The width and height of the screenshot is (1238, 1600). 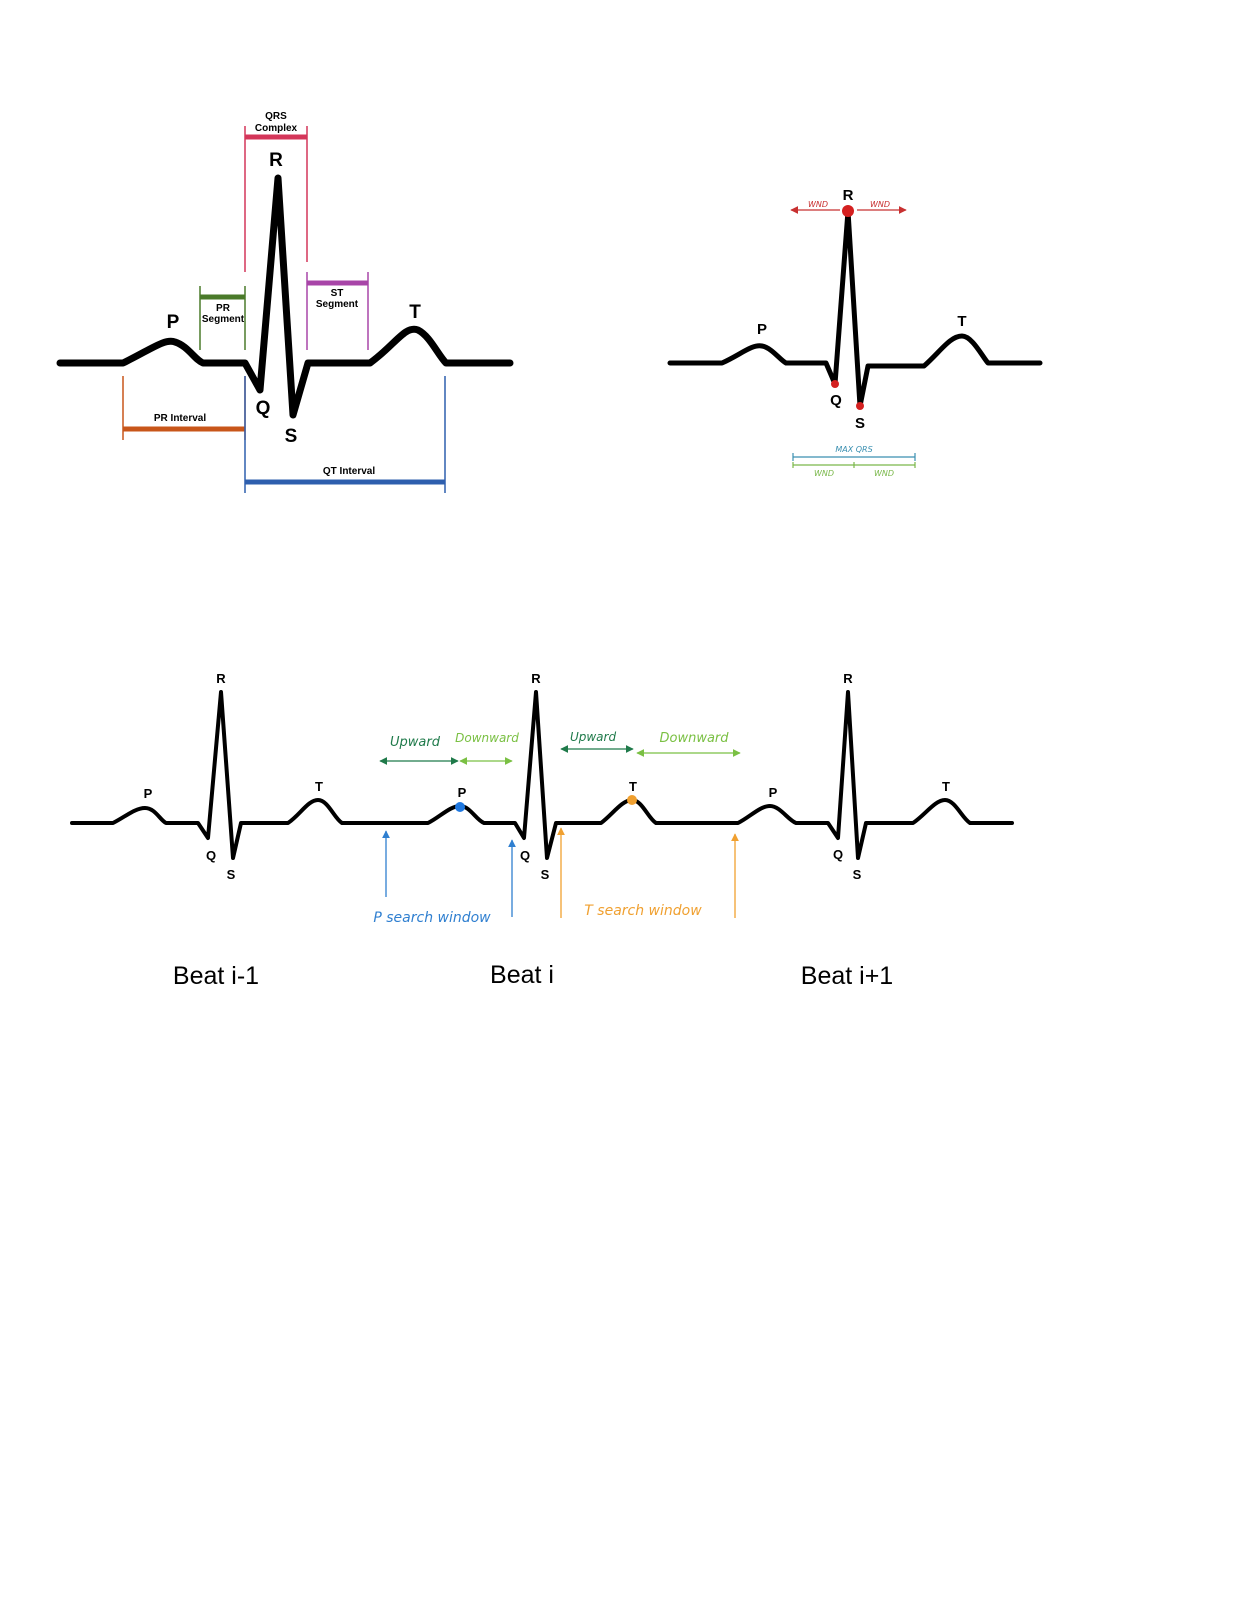 What do you see at coordinates (847, 976) in the screenshot?
I see `beat-caption-next: Beat i+1` at bounding box center [847, 976].